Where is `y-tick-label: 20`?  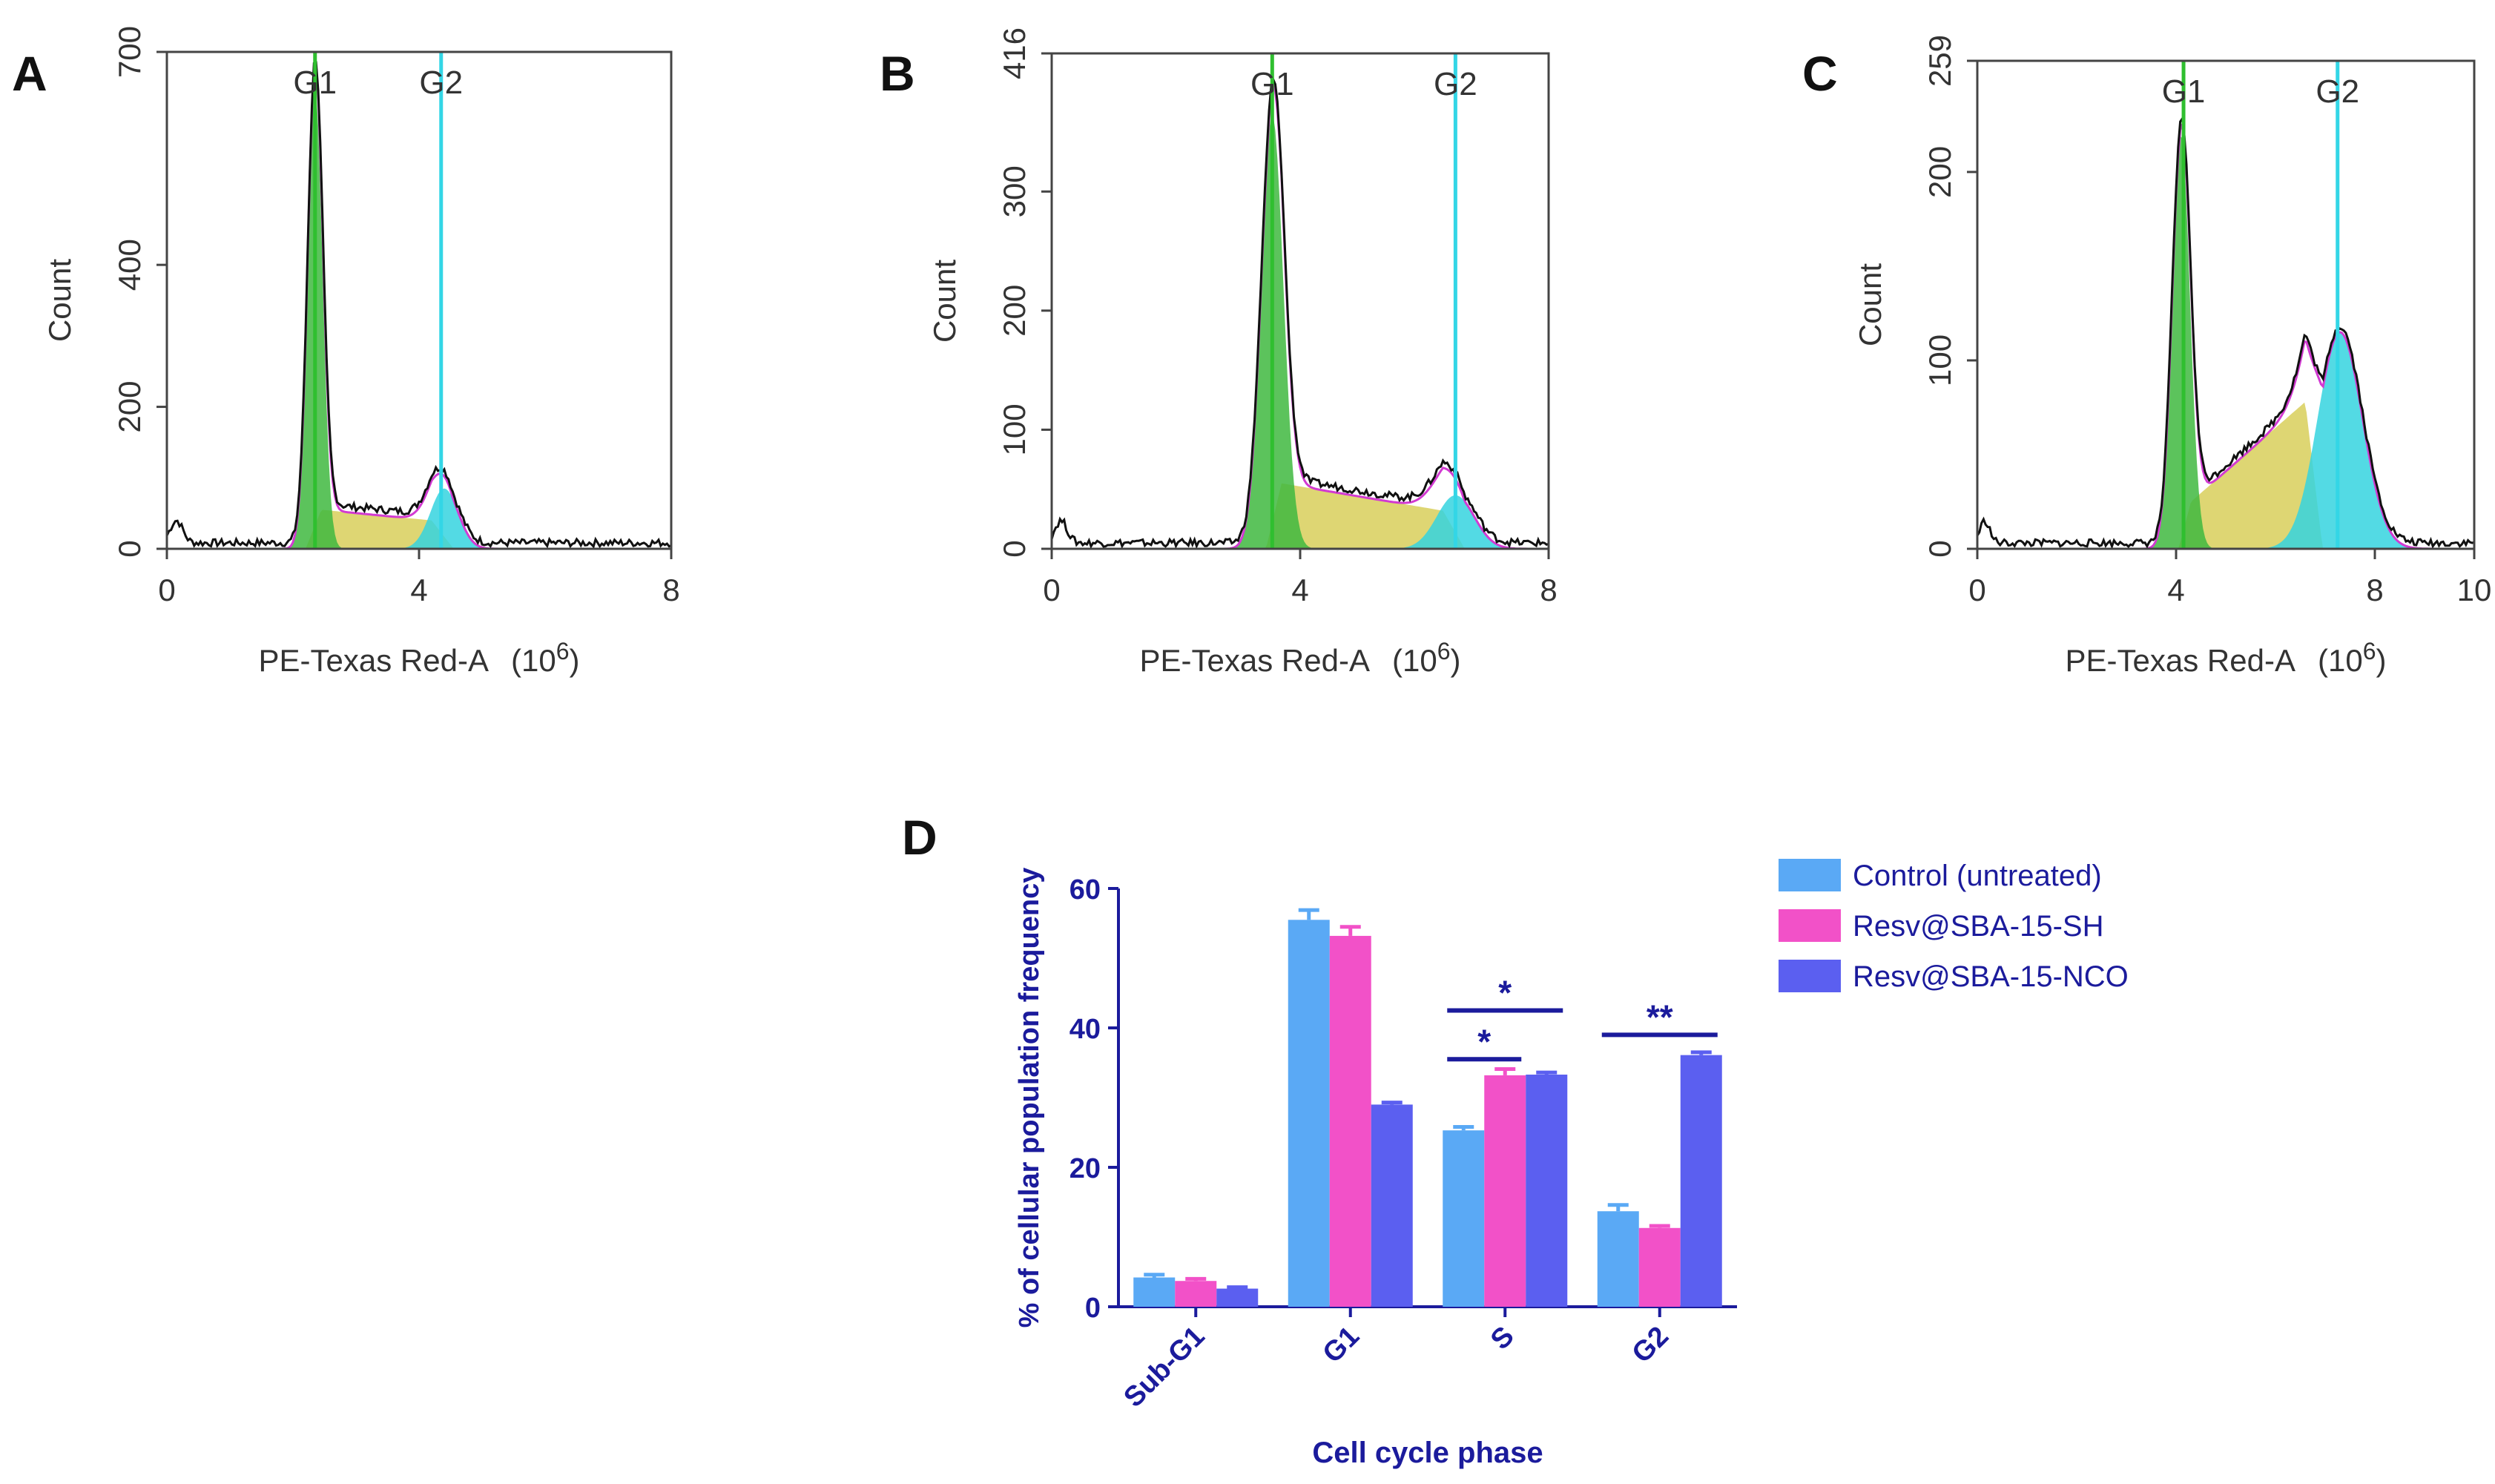
y-tick-label: 20 is located at coordinates (1085, 1168).